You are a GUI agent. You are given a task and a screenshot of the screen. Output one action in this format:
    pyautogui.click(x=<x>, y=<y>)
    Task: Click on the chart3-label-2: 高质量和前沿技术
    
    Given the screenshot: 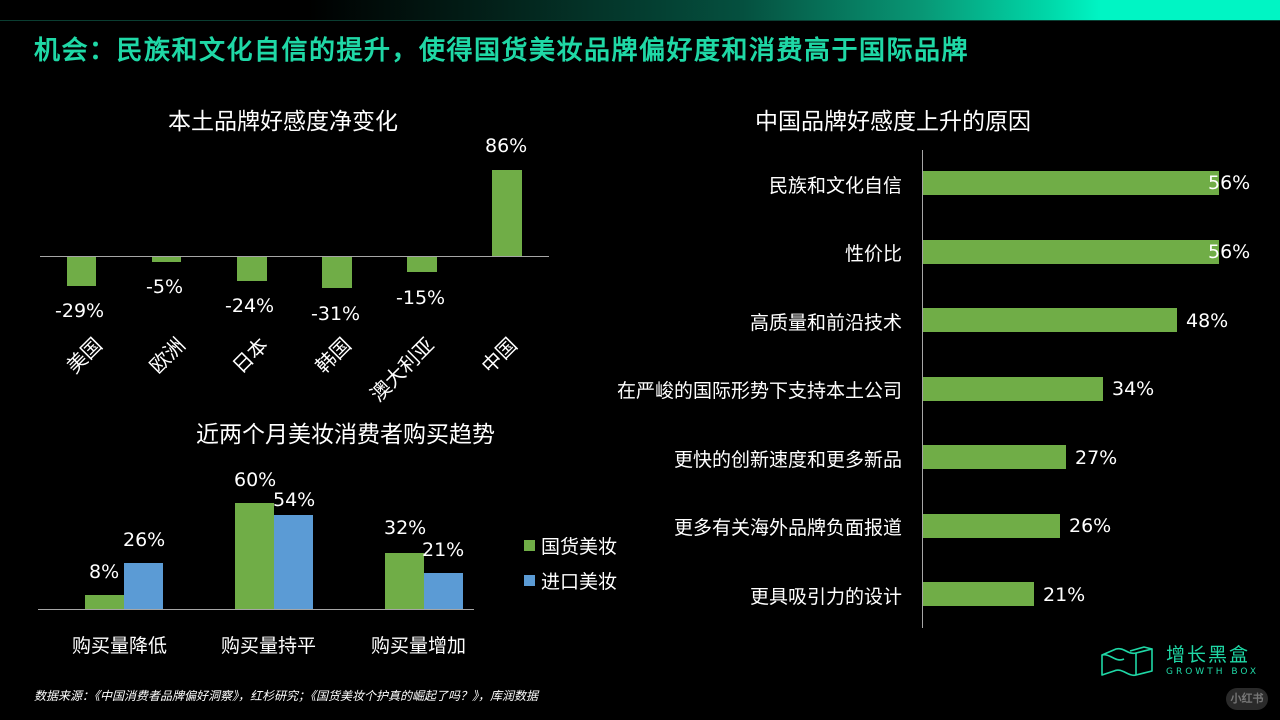 What is the action you would take?
    pyautogui.click(x=825, y=323)
    